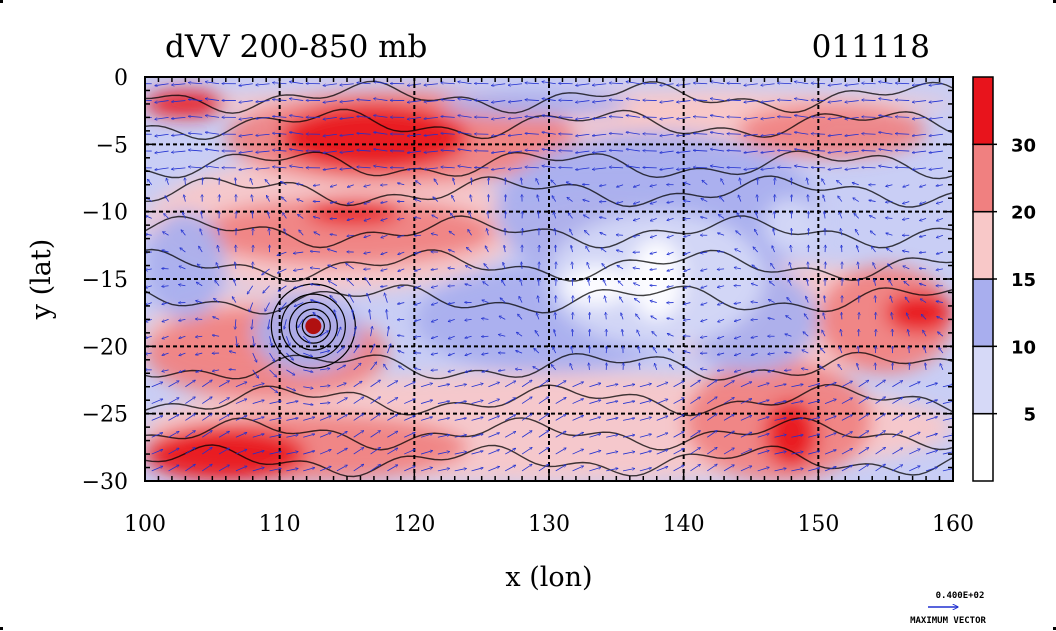  I want to click on x-tick-label: 100, so click(145, 524).